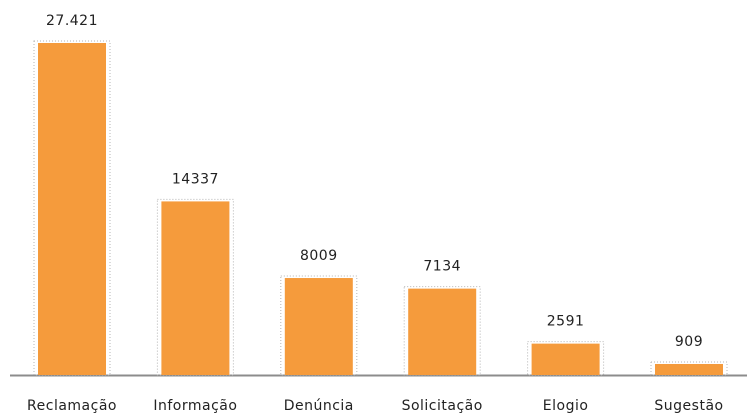 The height and width of the screenshot is (418, 747). What do you see at coordinates (442, 267) in the screenshot?
I see `value-label: 7134` at bounding box center [442, 267].